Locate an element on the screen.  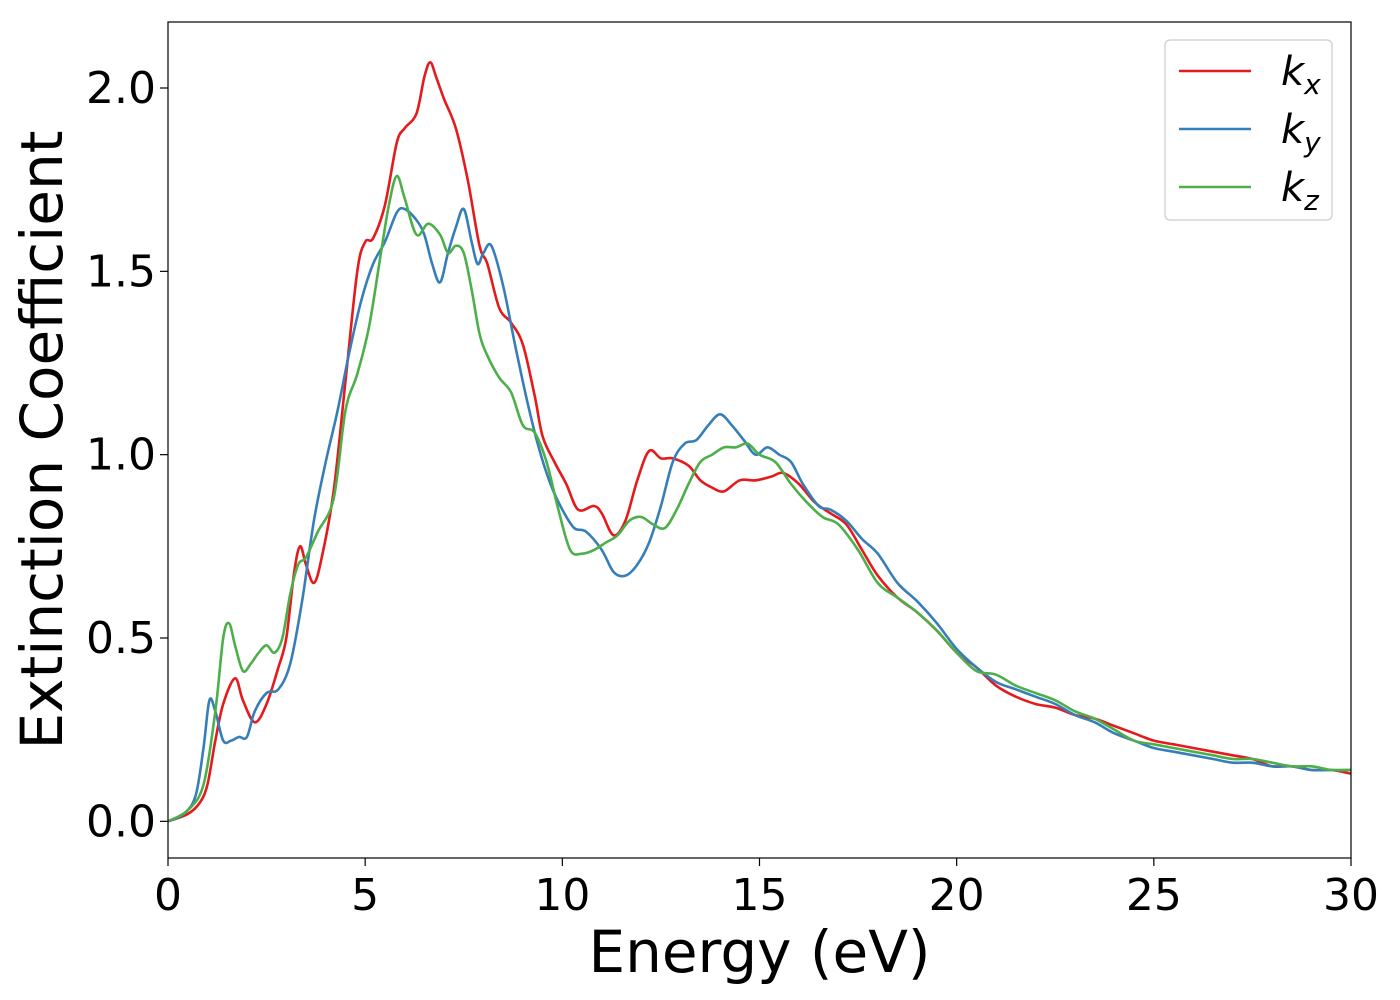
y-axis-title: Extinction Coefficient is located at coordinates (42, 440).